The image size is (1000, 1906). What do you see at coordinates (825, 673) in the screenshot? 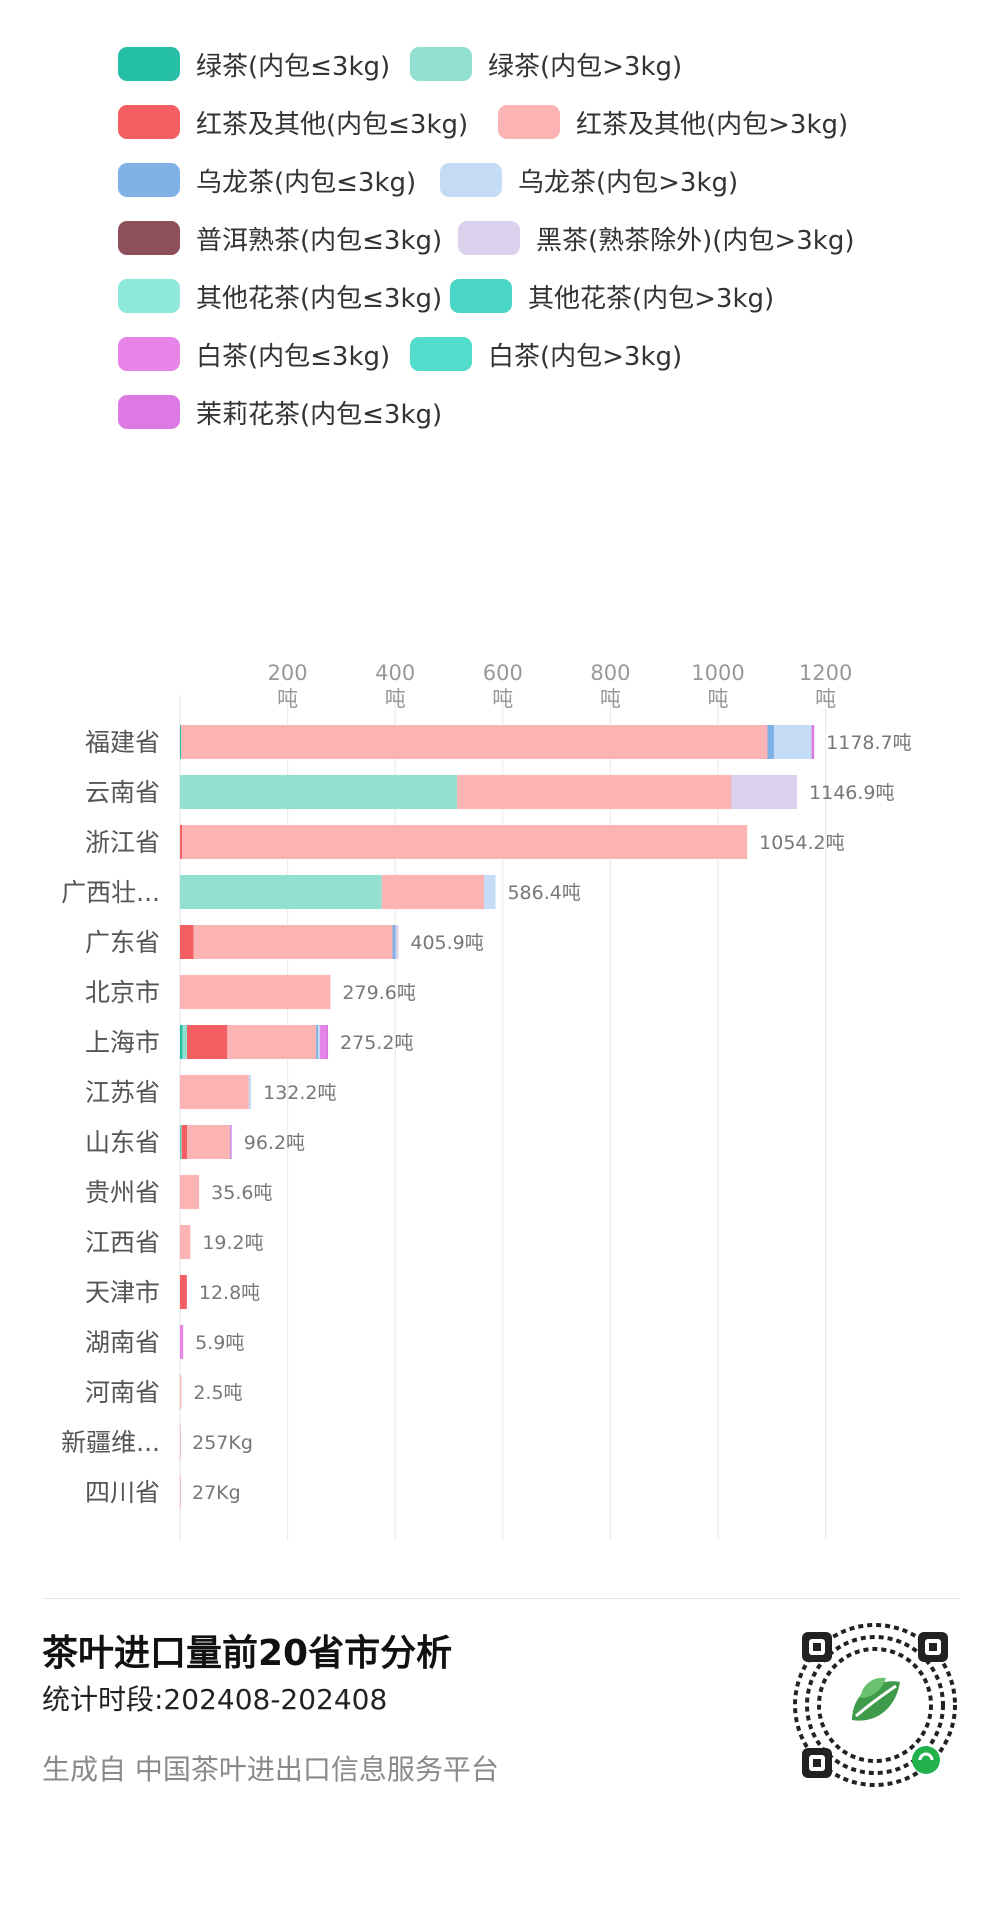
I see `tick-label: 1200` at bounding box center [825, 673].